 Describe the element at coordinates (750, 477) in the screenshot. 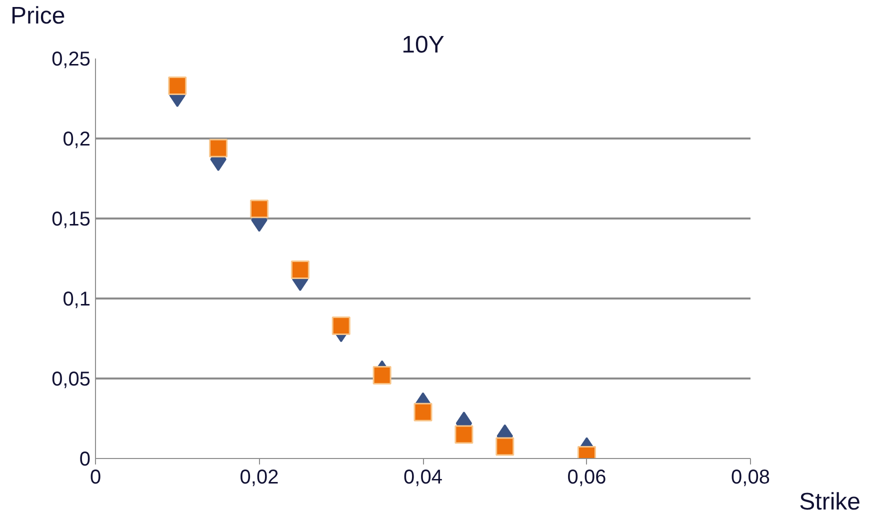

I see `x-tick-label: 0,08` at that location.